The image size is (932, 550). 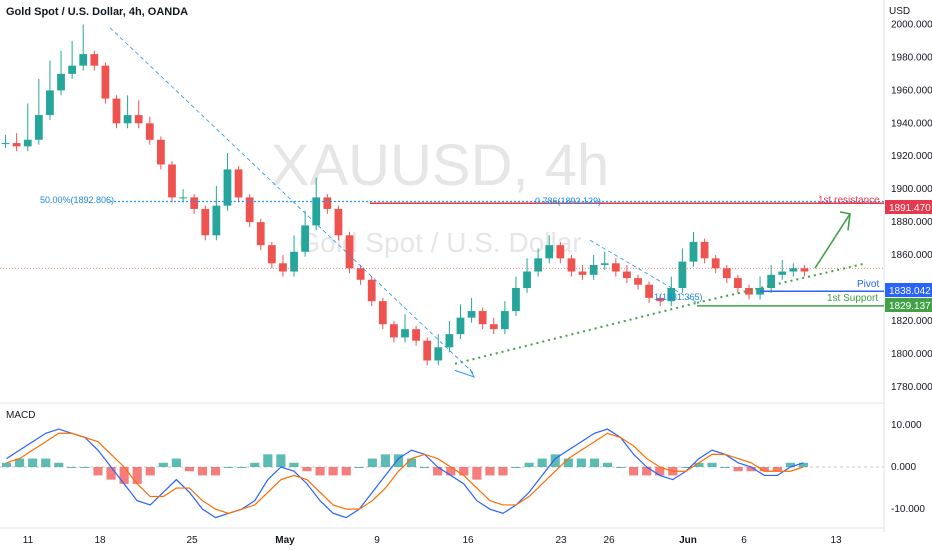 What do you see at coordinates (849, 200) in the screenshot?
I see `resistance-label: 1st resistance` at bounding box center [849, 200].